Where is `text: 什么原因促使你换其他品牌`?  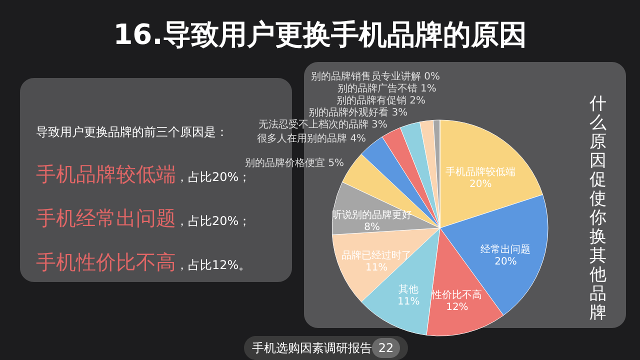
text: 什么原因促使你换其他品牌 is located at coordinates (598, 208).